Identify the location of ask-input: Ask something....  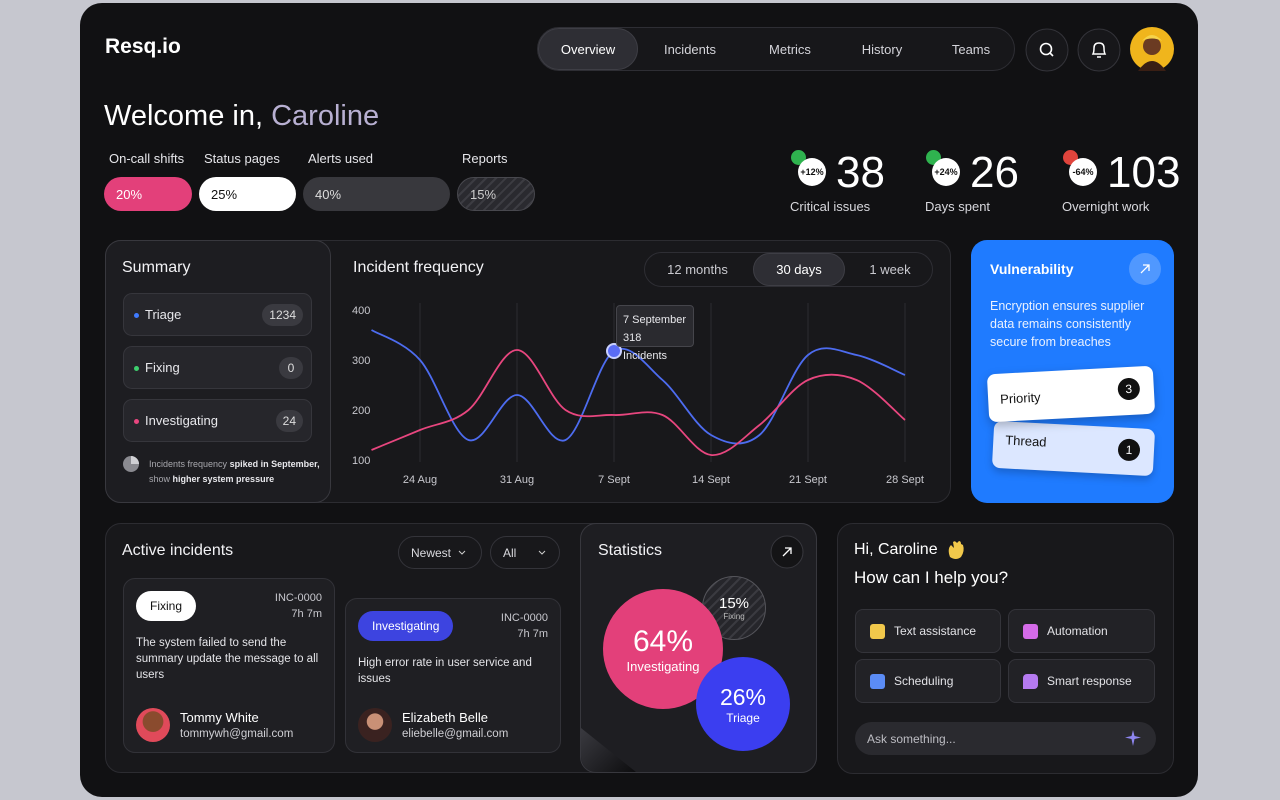
(1005, 738).